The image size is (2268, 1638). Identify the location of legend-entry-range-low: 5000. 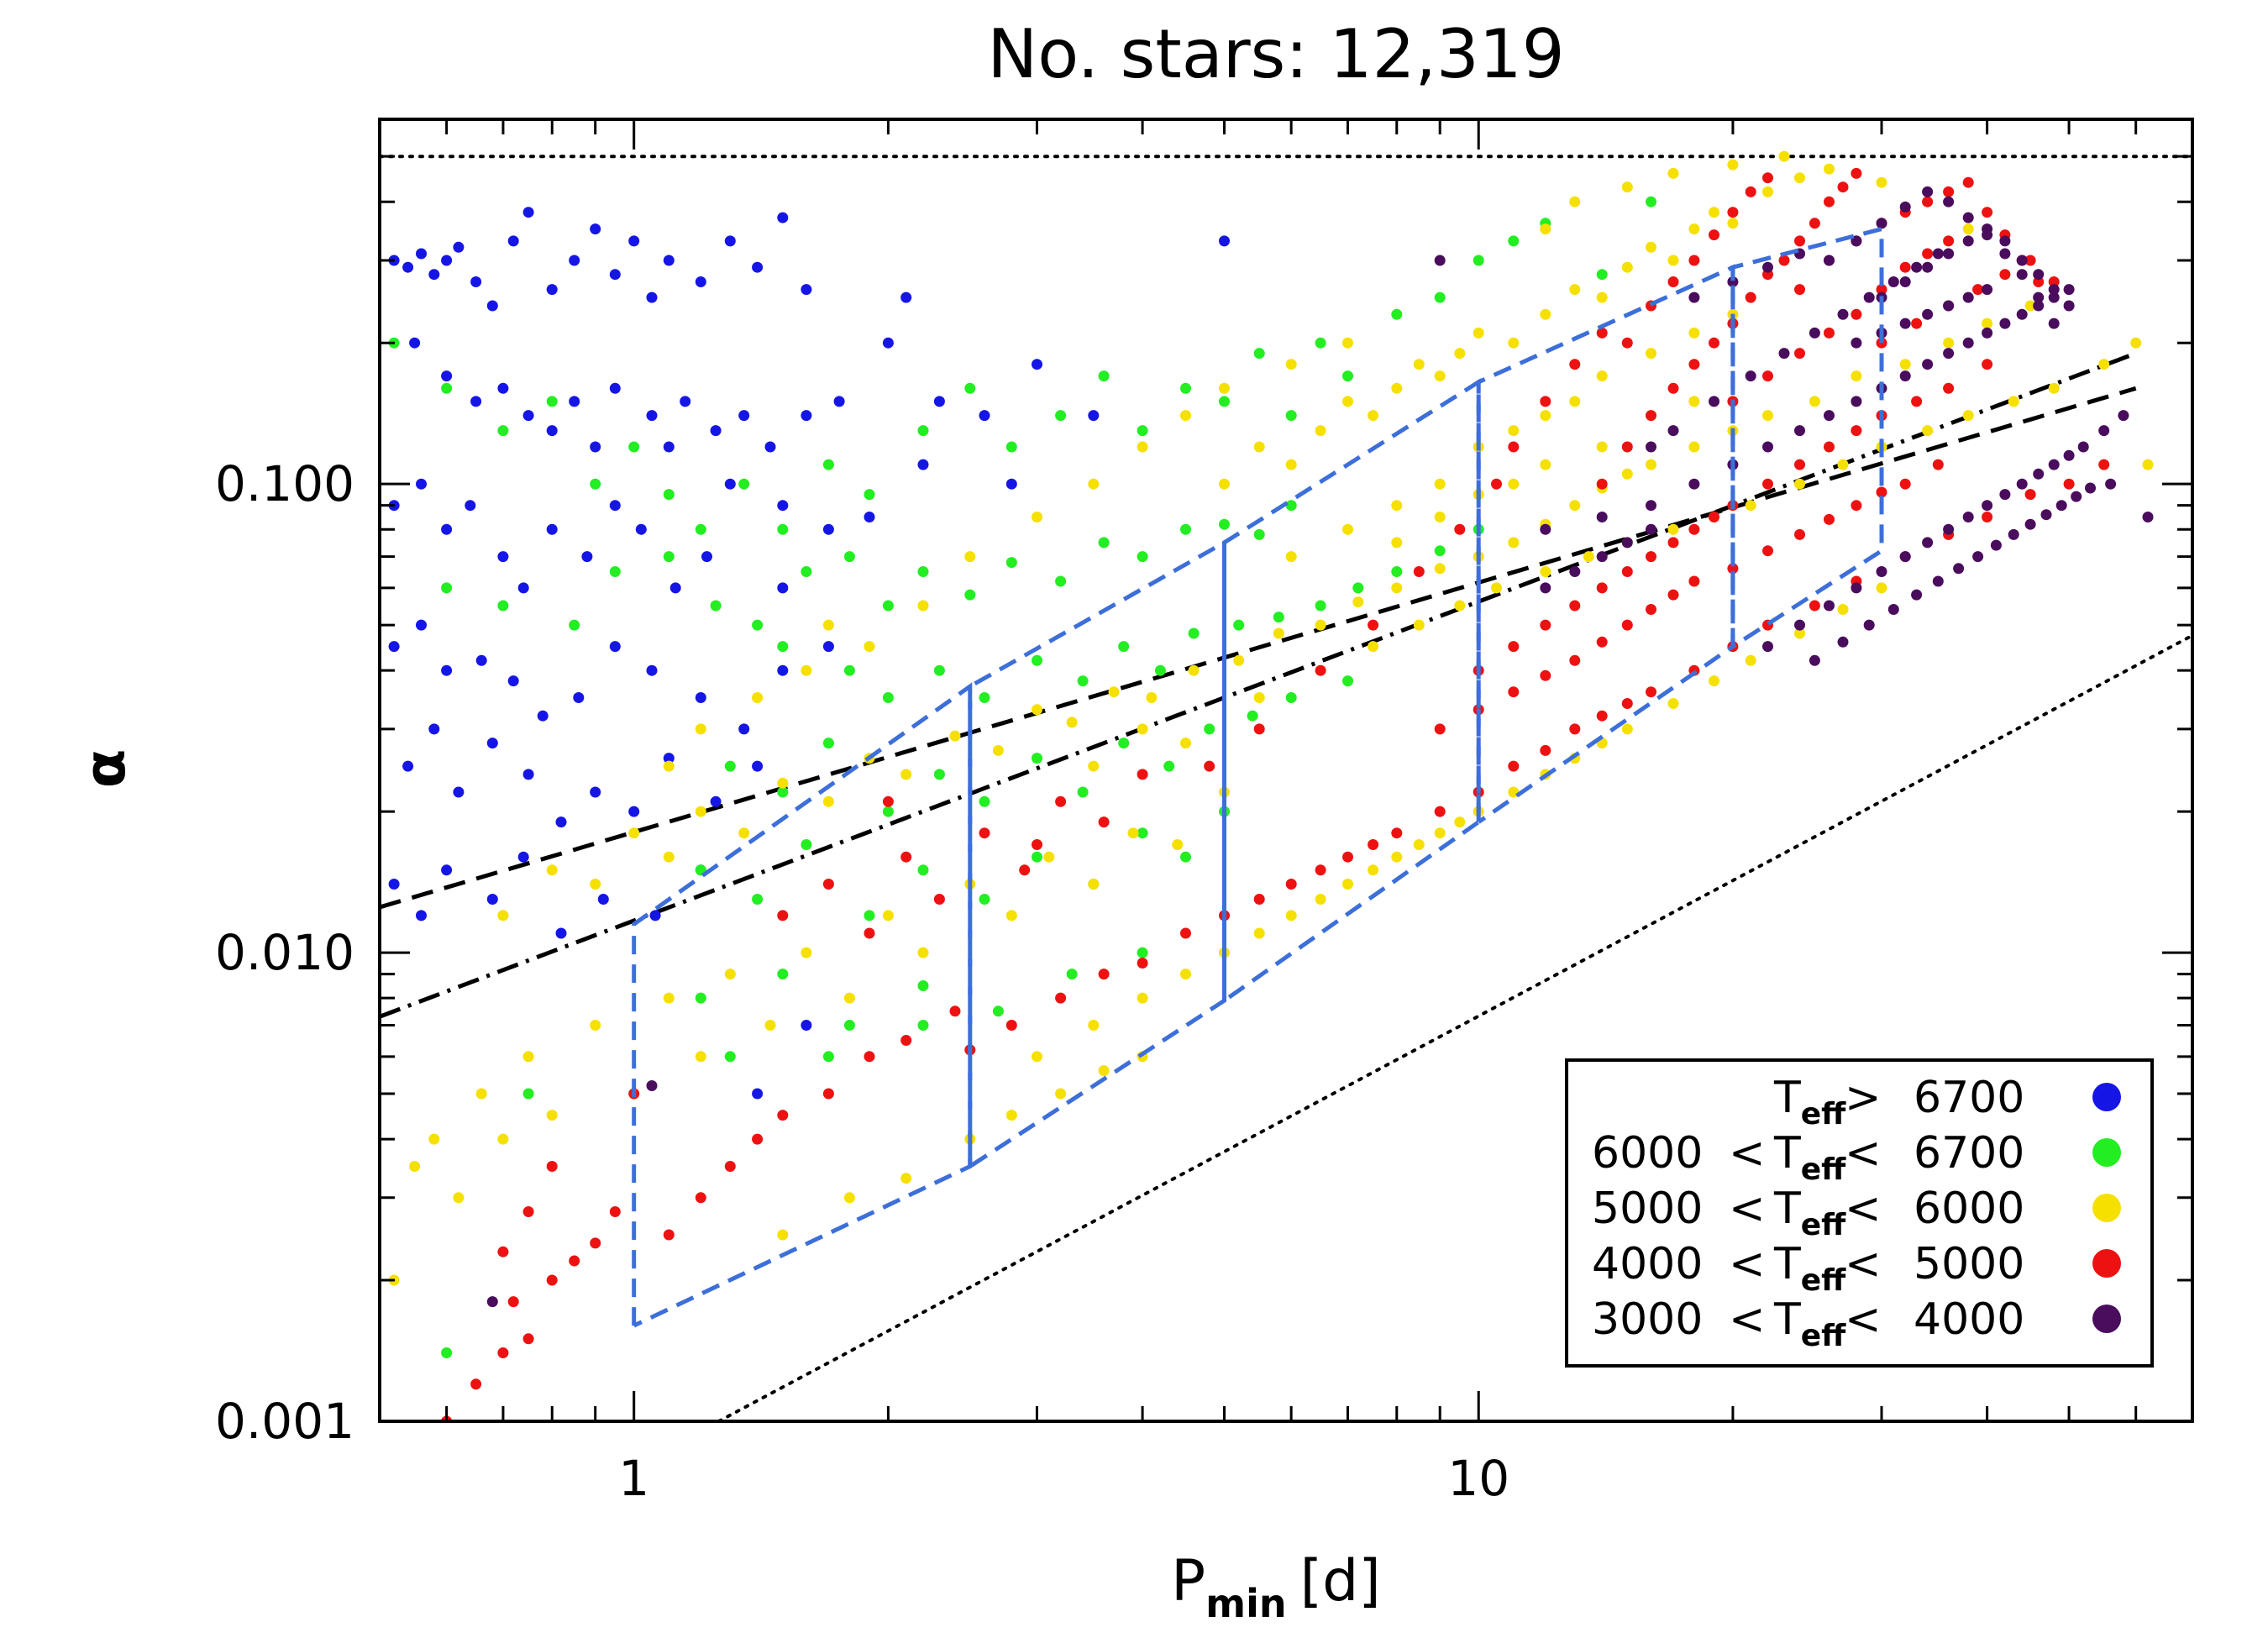
(1647, 1209).